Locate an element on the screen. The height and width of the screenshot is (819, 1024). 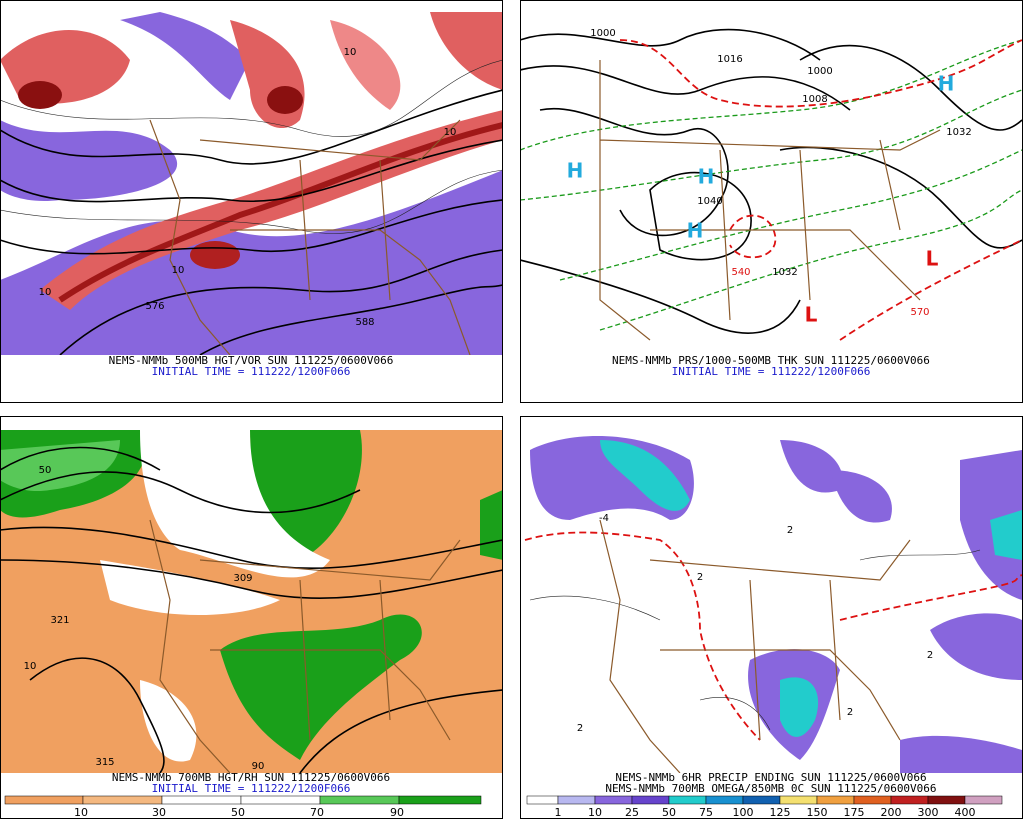
contour-label: -4 is located at coordinates (604, 518).